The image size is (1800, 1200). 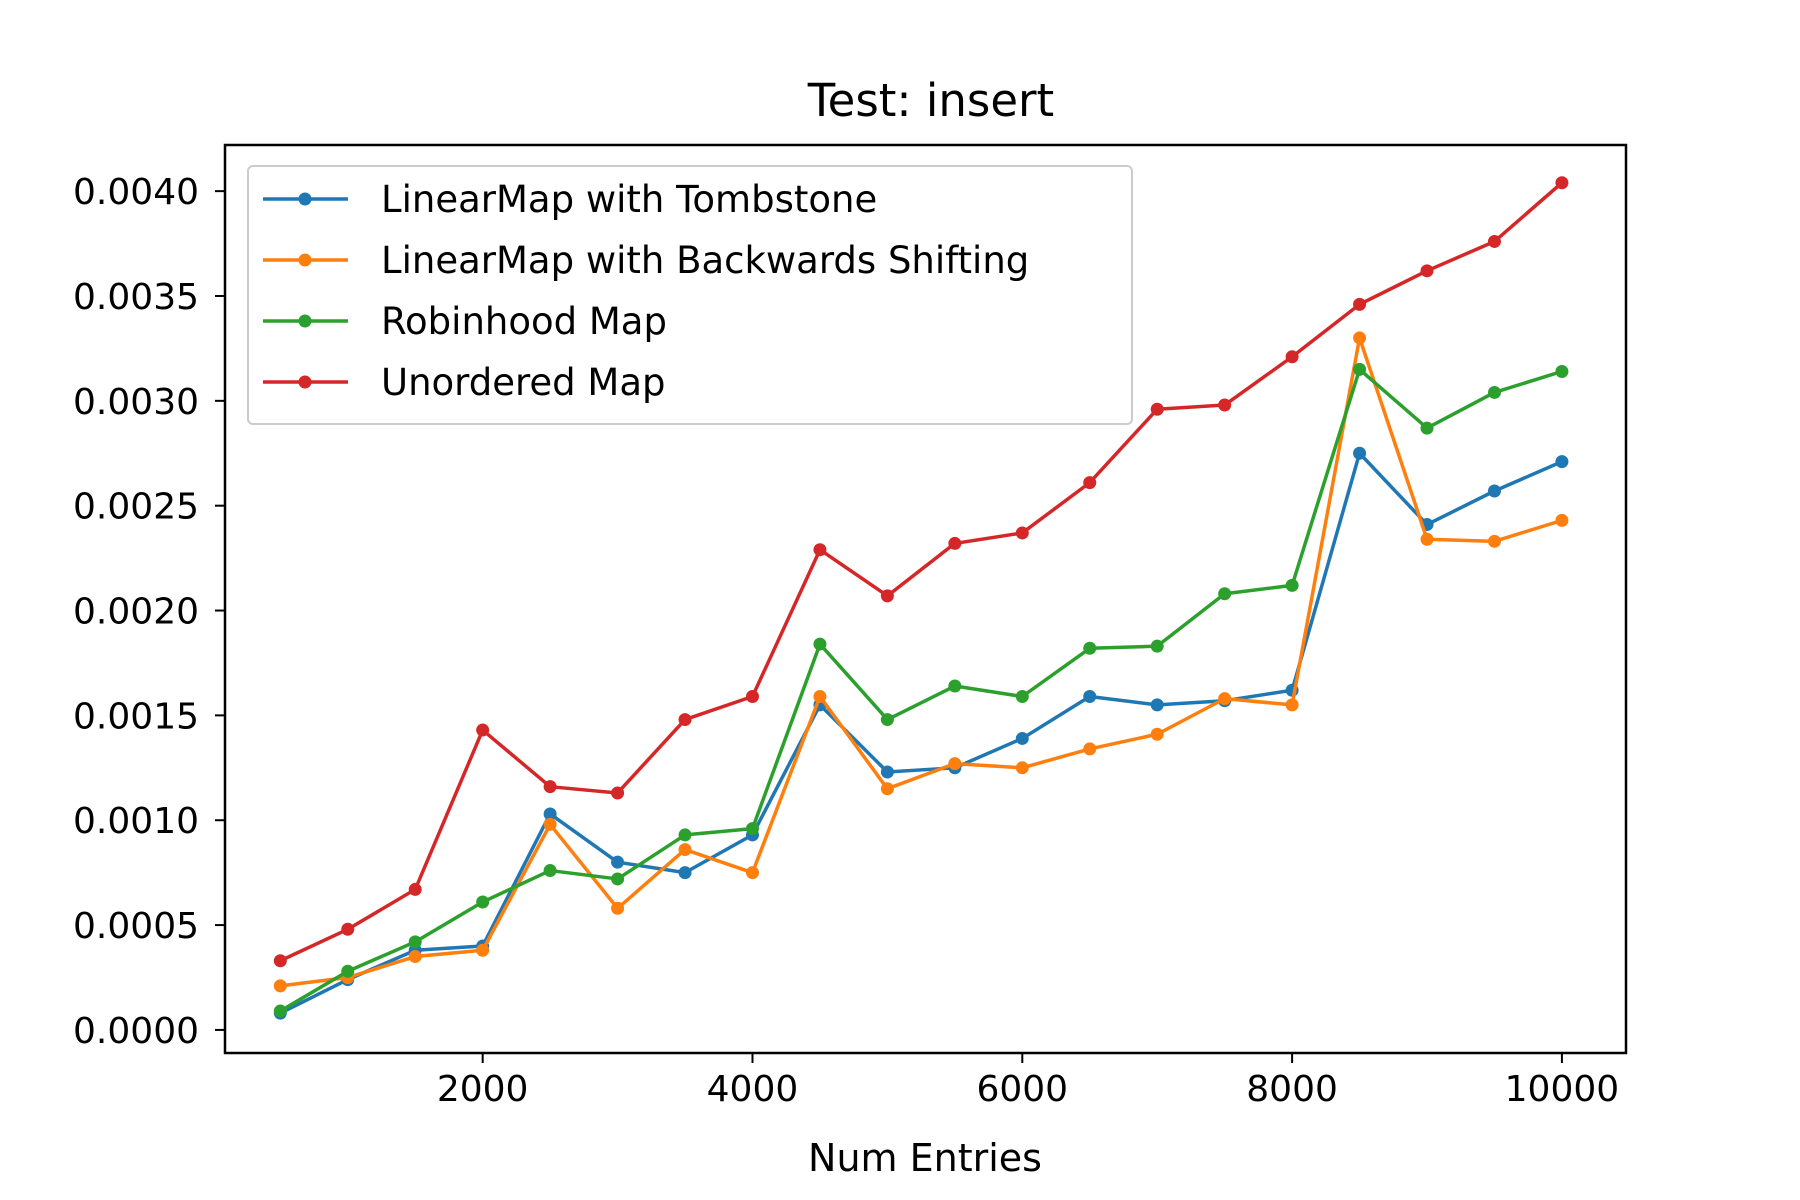 What do you see at coordinates (136, 1031) in the screenshot?
I see `y-tick-label: 0.0000` at bounding box center [136, 1031].